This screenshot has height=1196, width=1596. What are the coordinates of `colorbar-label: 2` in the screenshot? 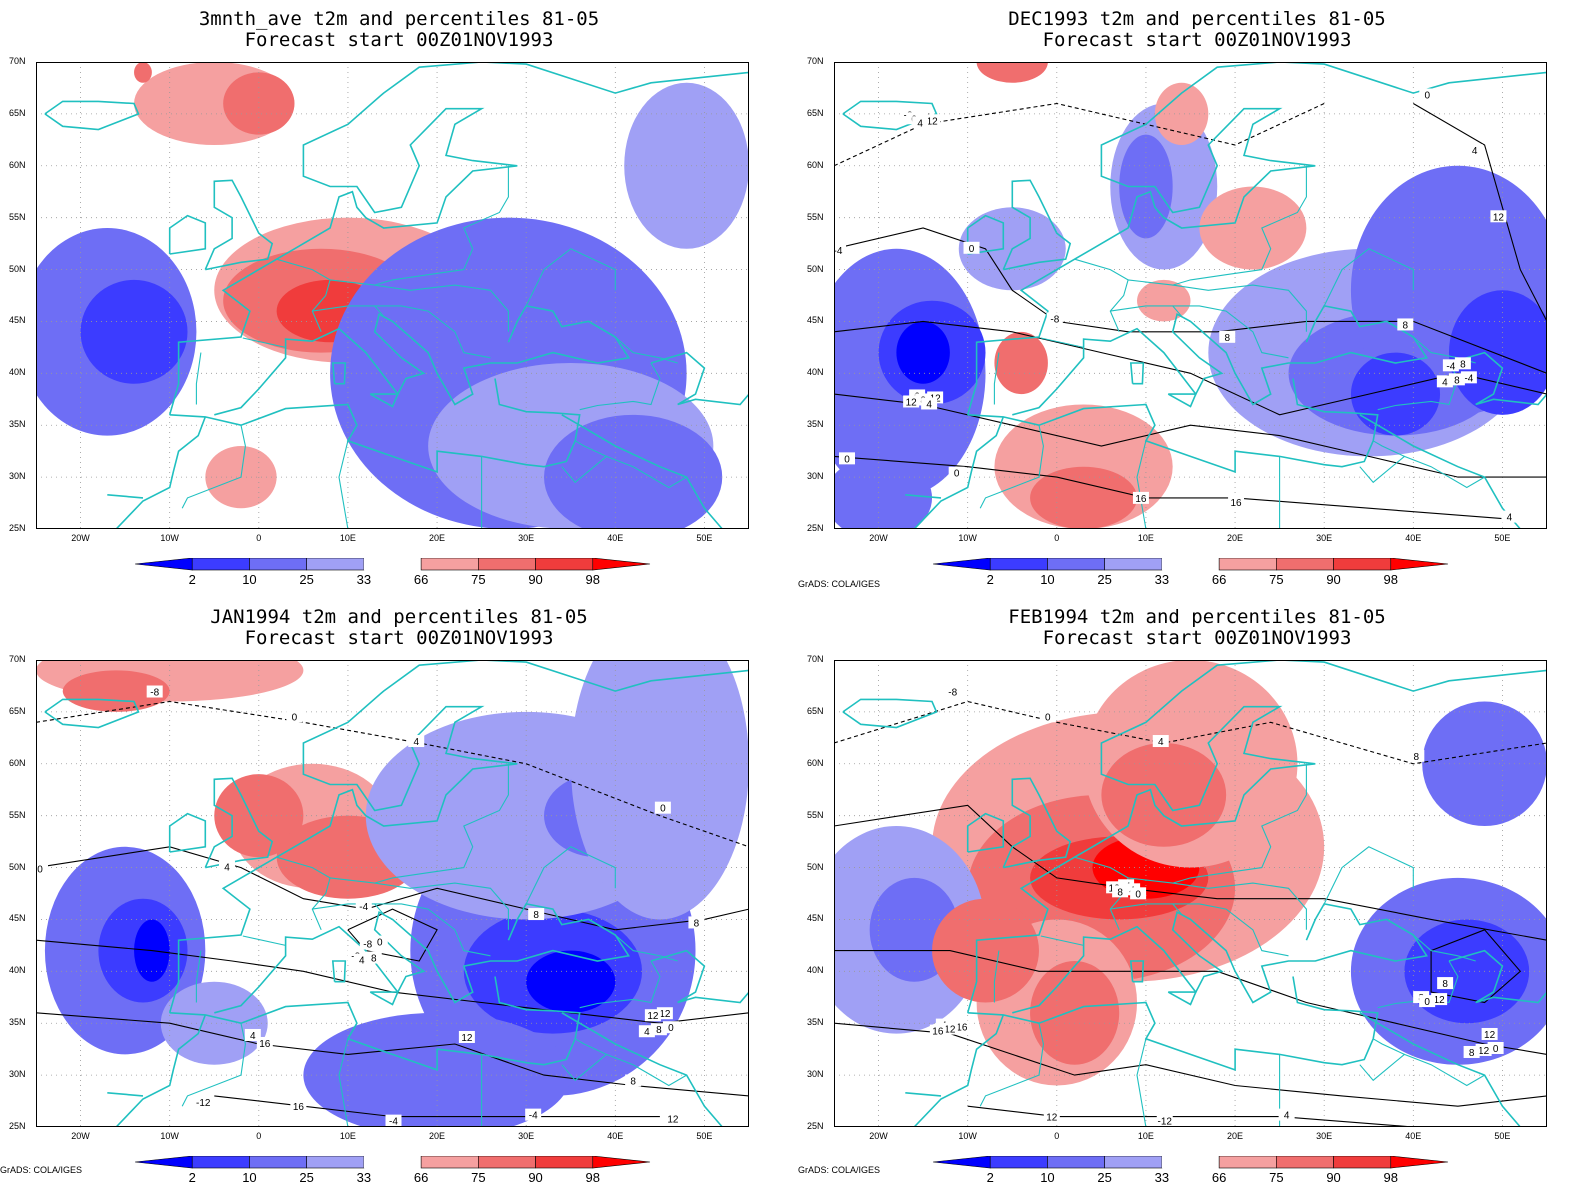 It's located at (192, 579).